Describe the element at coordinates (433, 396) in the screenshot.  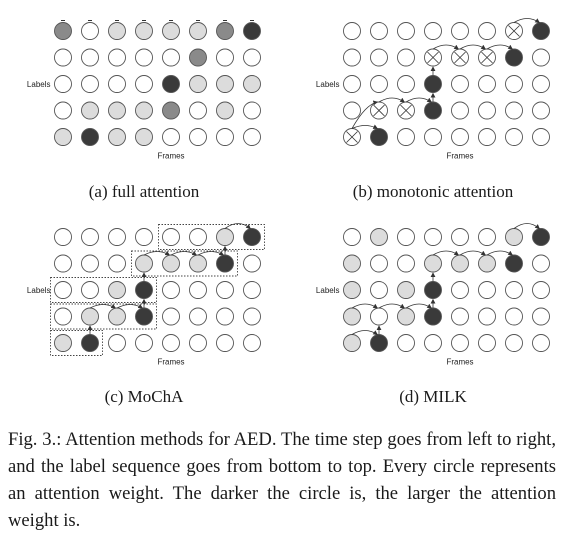
I see `panel-caption: (d) MILK` at that location.